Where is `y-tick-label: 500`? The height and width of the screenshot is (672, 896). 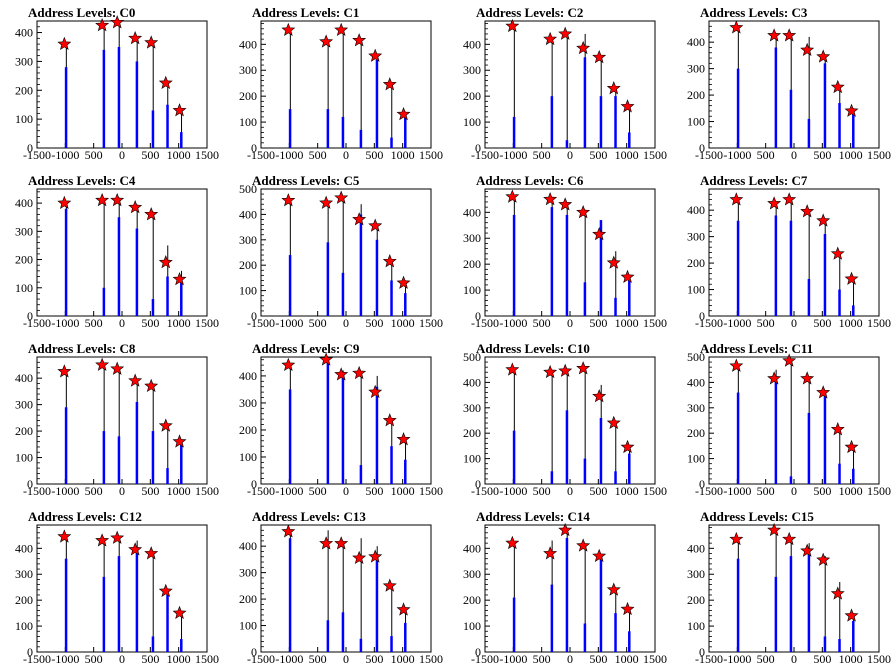
y-tick-label: 500 is located at coordinates (472, 357).